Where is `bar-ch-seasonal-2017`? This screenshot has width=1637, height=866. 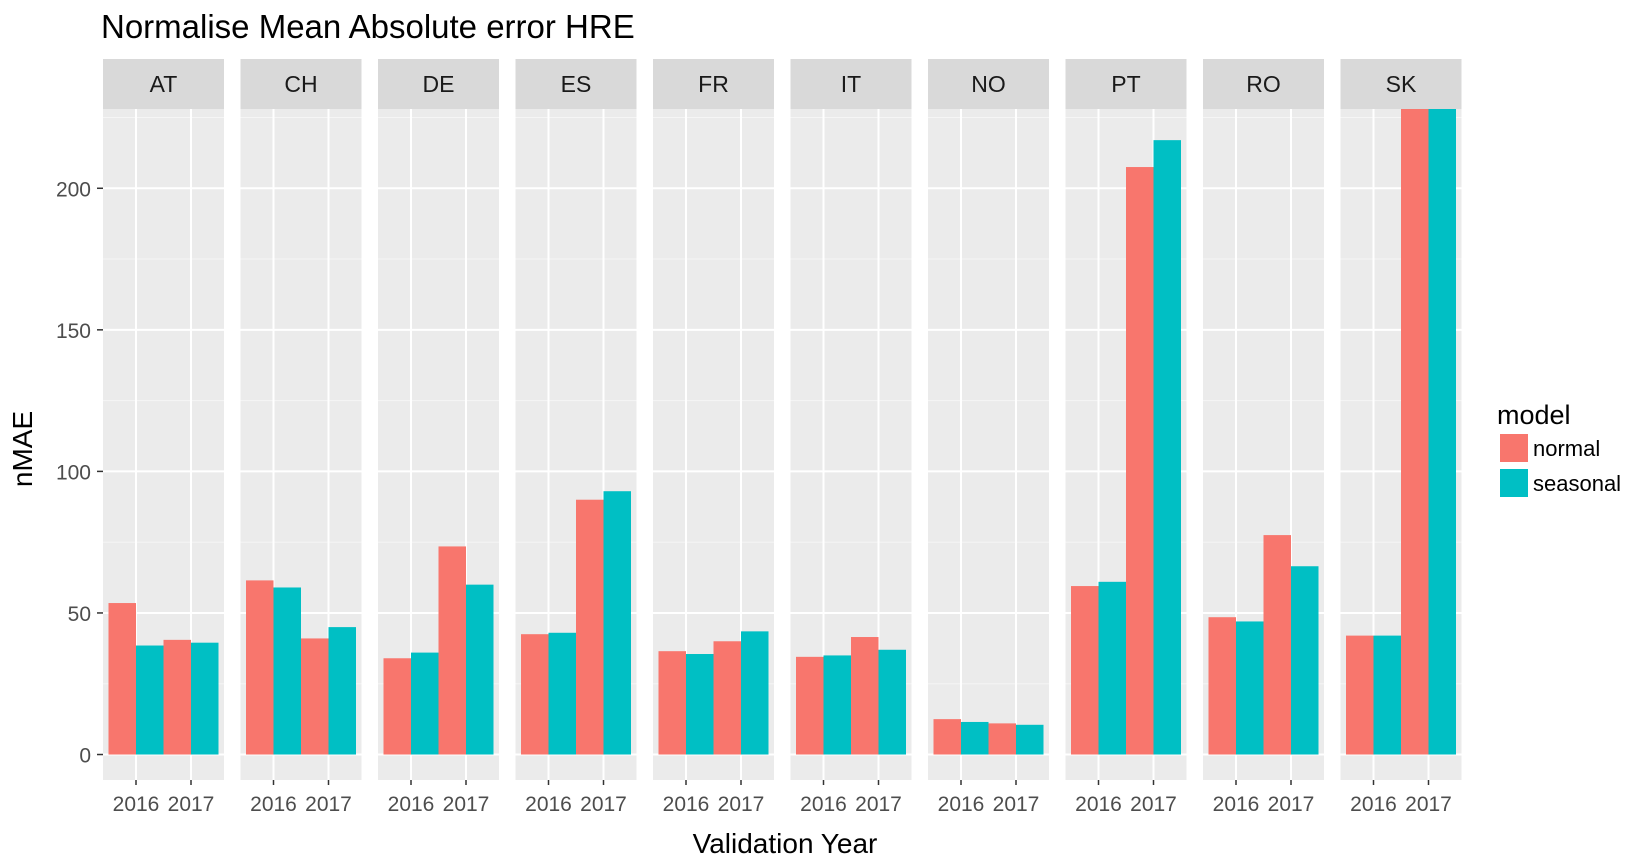
bar-ch-seasonal-2017 is located at coordinates (342, 691).